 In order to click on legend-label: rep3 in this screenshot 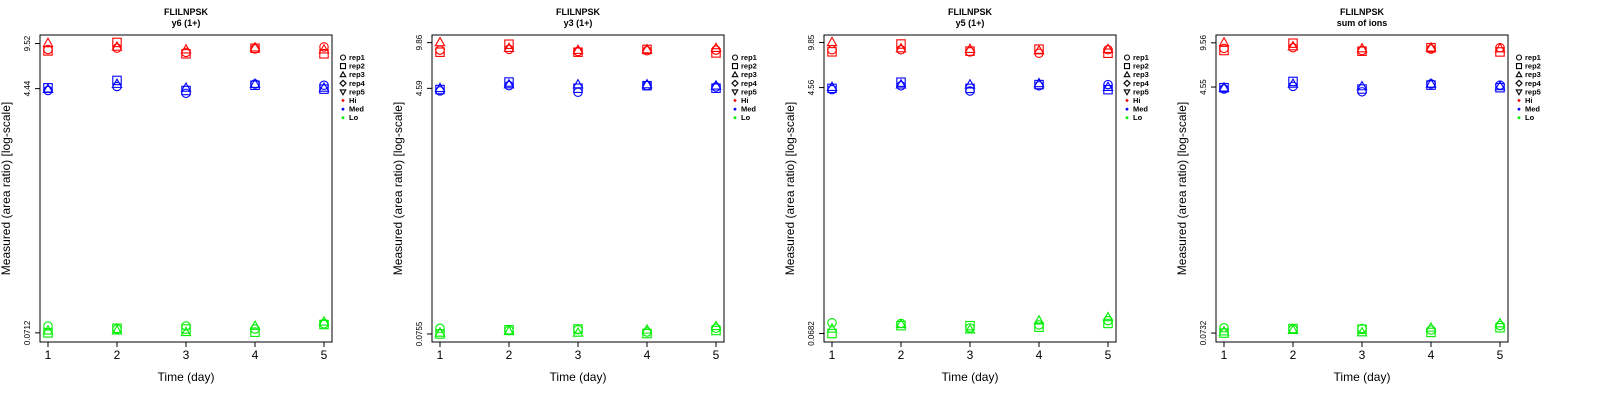, I will do `click(357, 74)`.